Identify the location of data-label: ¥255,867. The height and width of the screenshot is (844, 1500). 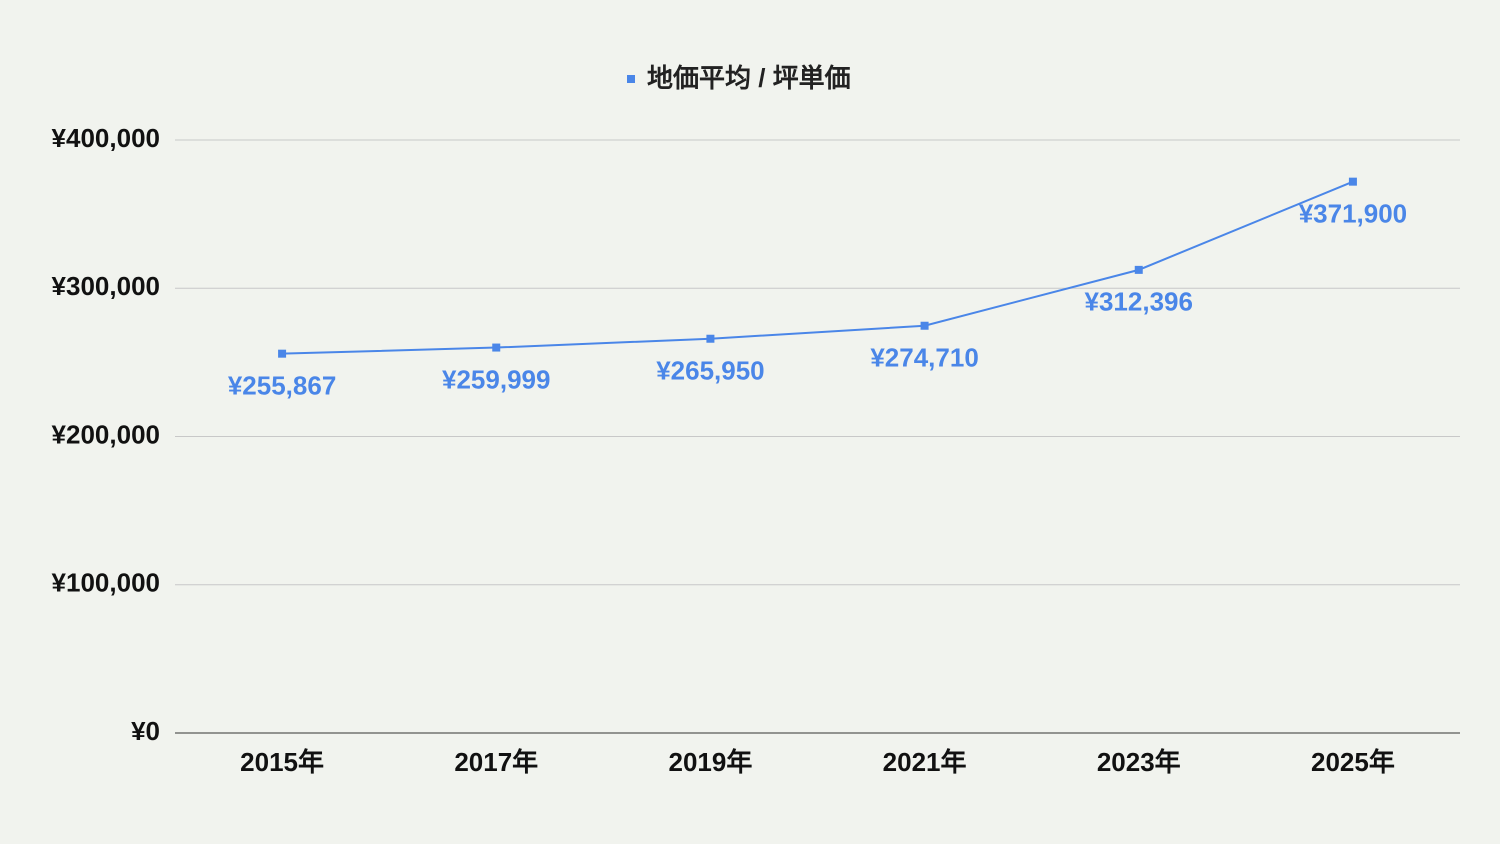
(282, 386).